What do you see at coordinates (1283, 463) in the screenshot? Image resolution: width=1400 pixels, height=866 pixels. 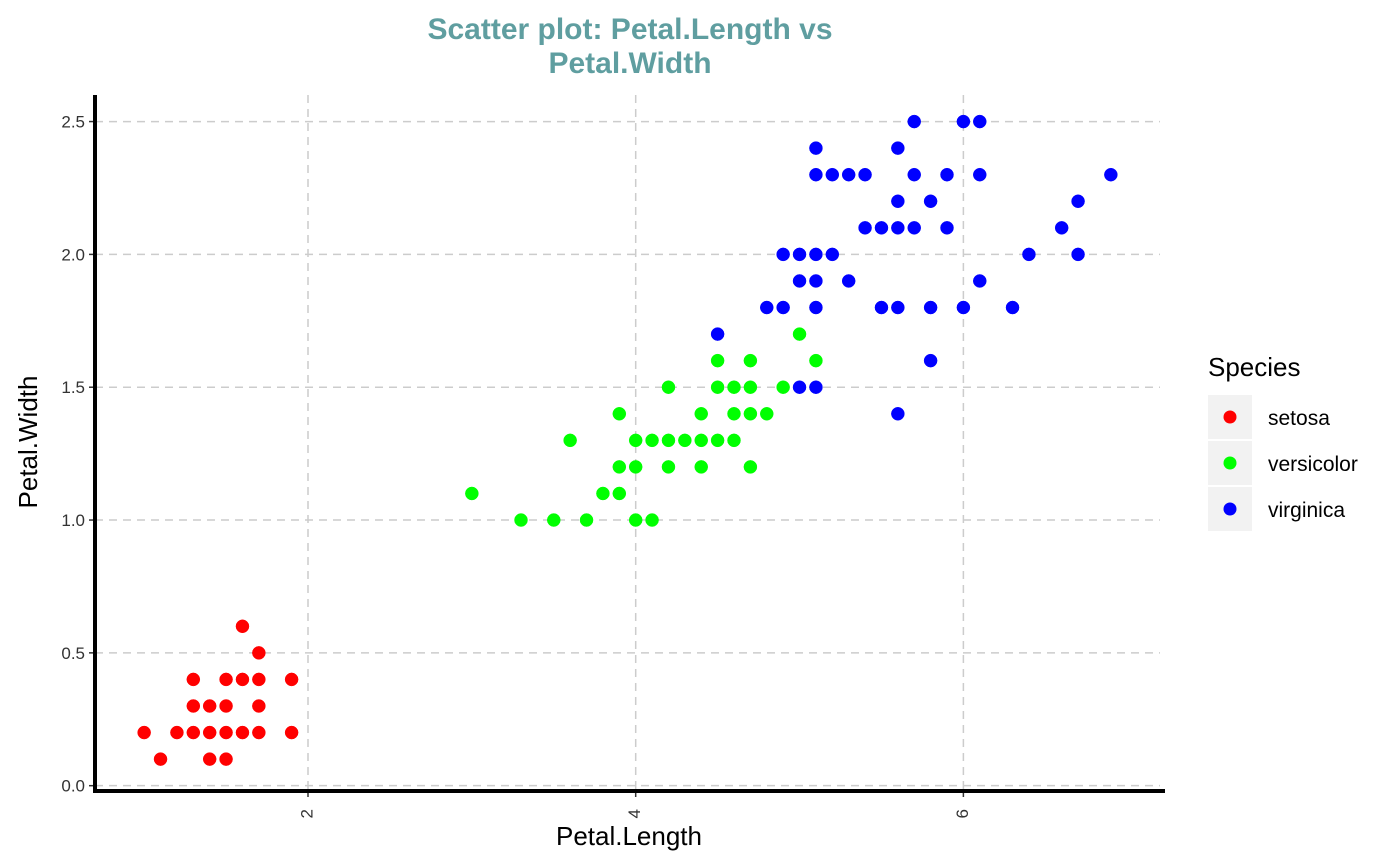 I see `legend-item-versicolor: versicolor` at bounding box center [1283, 463].